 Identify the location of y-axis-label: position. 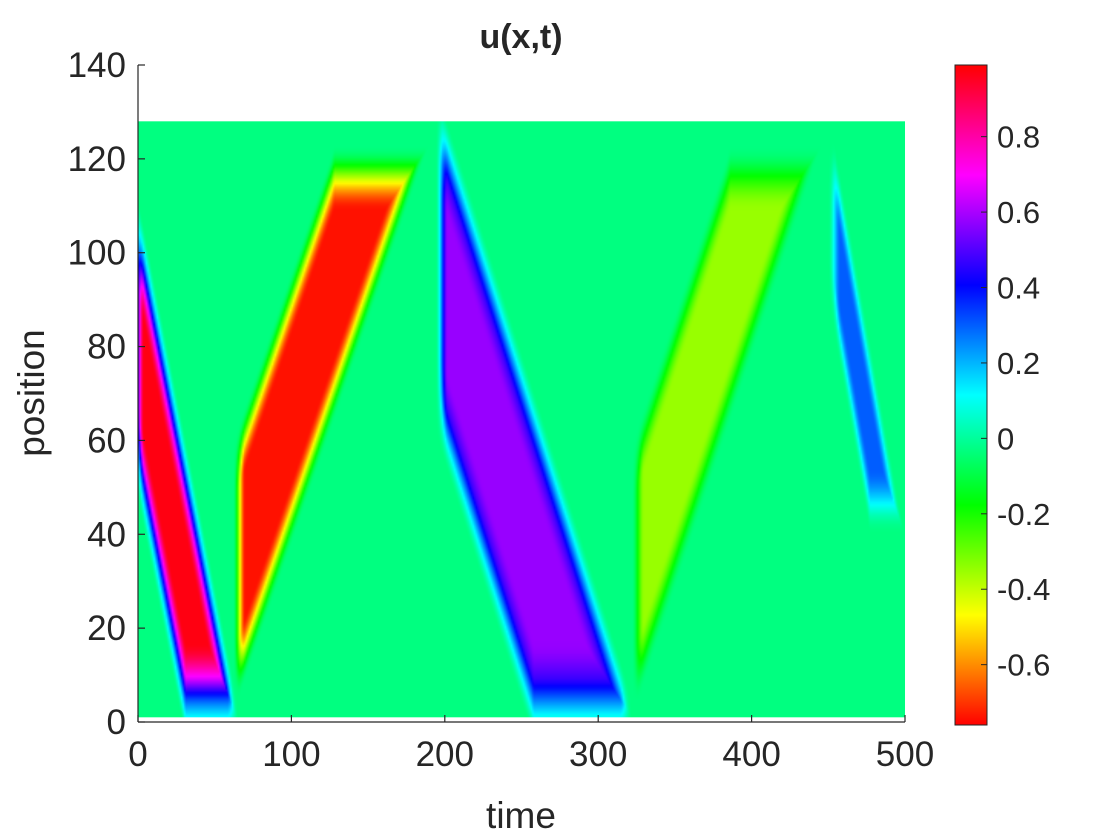
(31, 393).